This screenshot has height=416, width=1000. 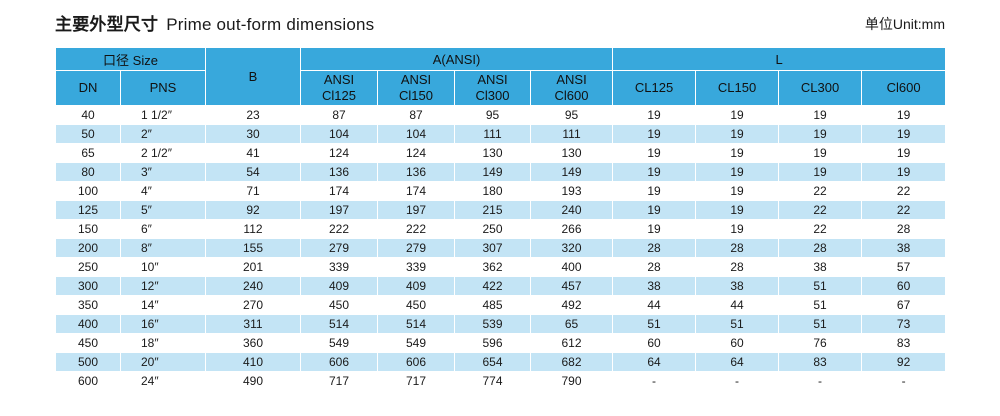 What do you see at coordinates (88, 381) in the screenshot?
I see `cell: 600` at bounding box center [88, 381].